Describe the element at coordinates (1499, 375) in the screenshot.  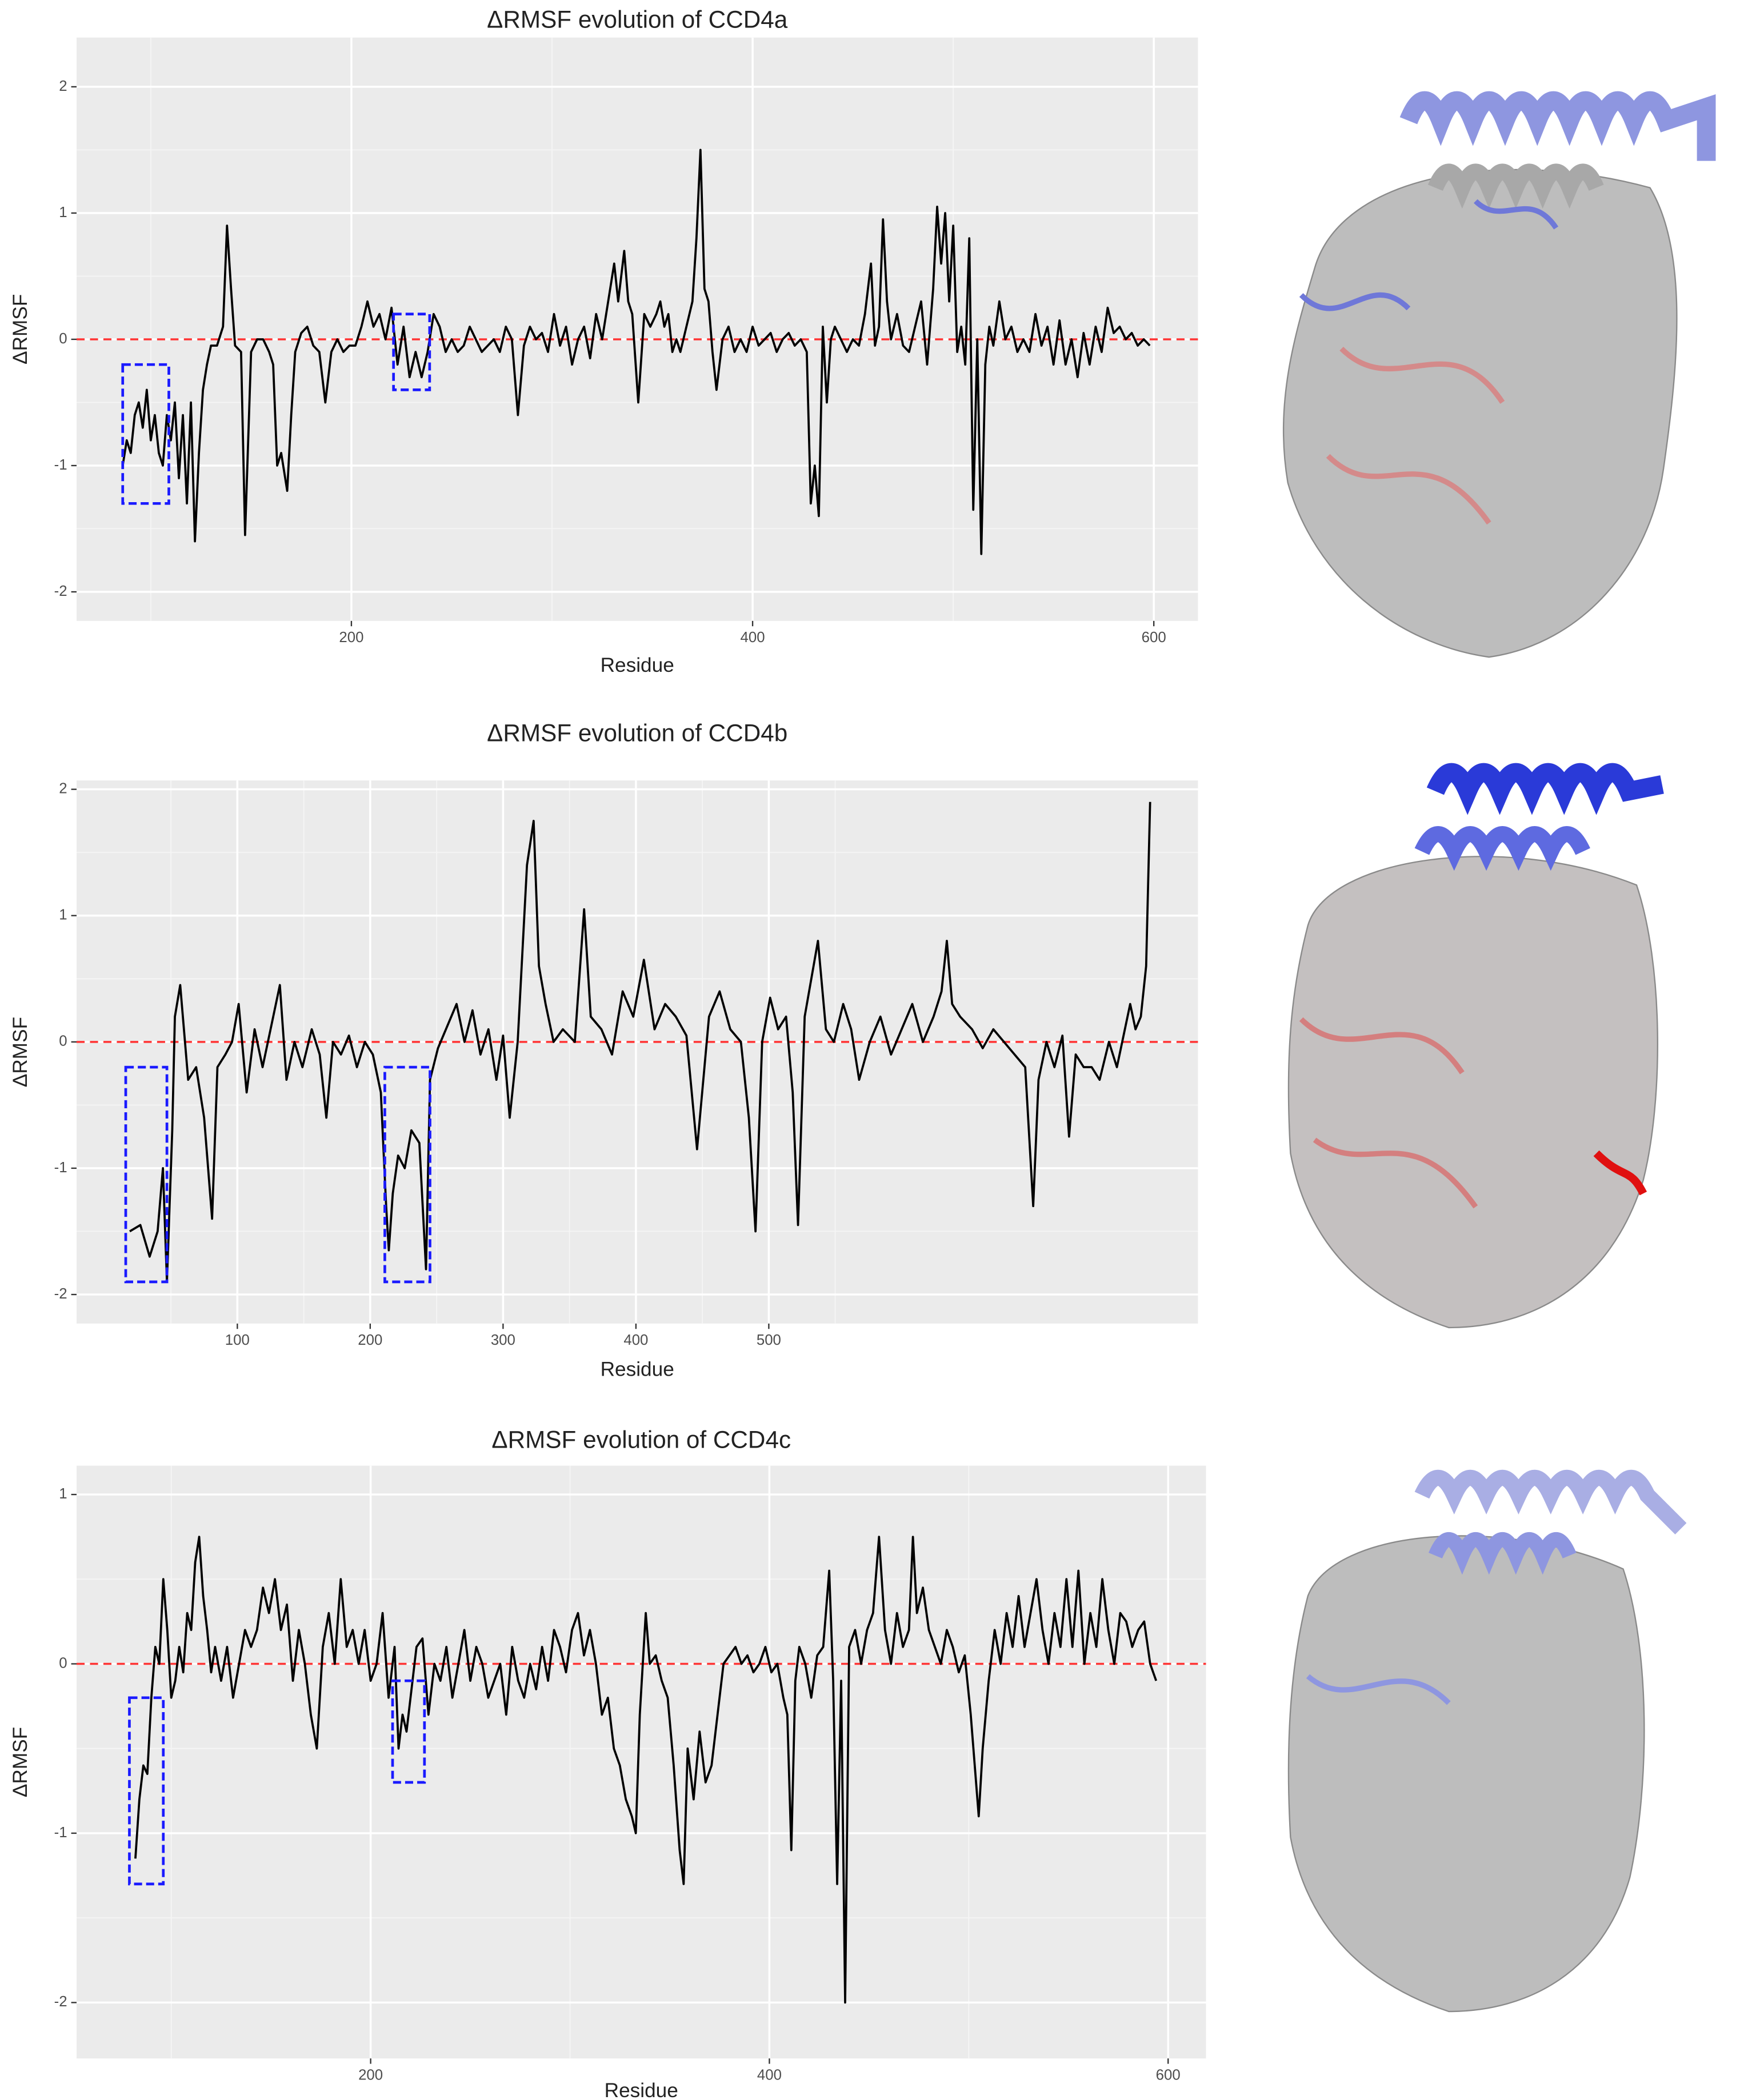
I see `protein-structure-a` at that location.